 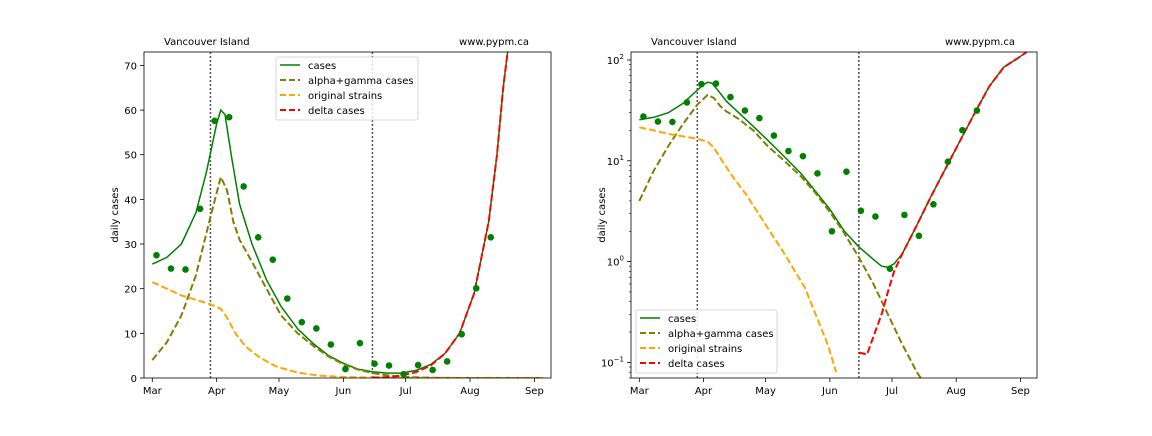 I want to click on y-tick-label: 0, so click(x=134, y=379).